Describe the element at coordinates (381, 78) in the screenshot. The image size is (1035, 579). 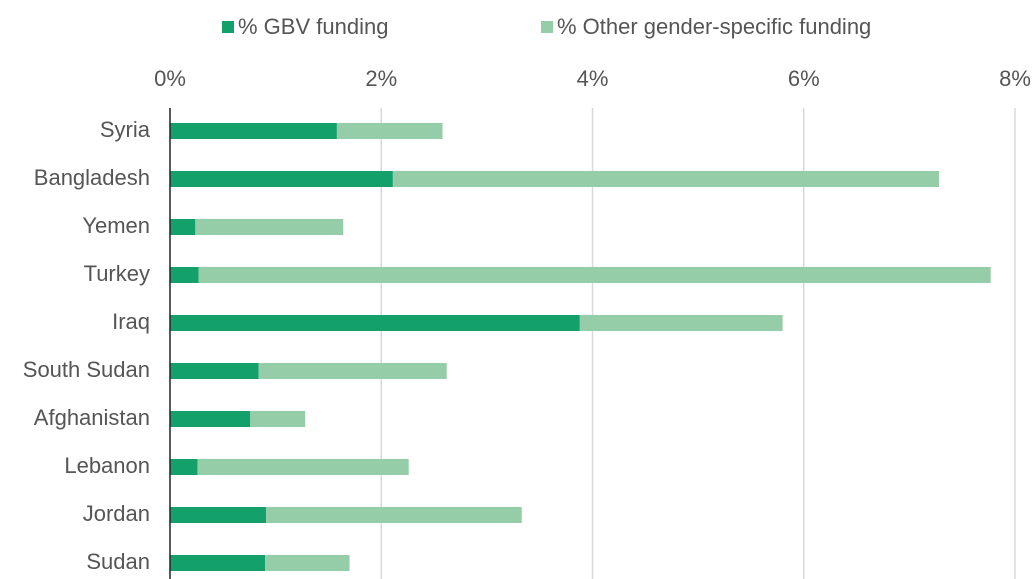
I see `x-tick-label: 2%` at that location.